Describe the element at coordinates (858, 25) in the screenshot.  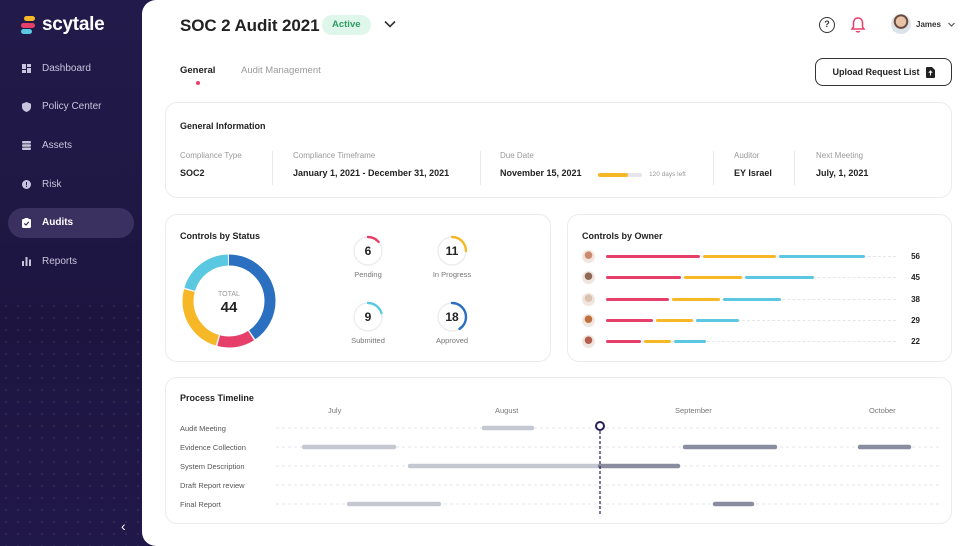
I see `bell-icon` at that location.